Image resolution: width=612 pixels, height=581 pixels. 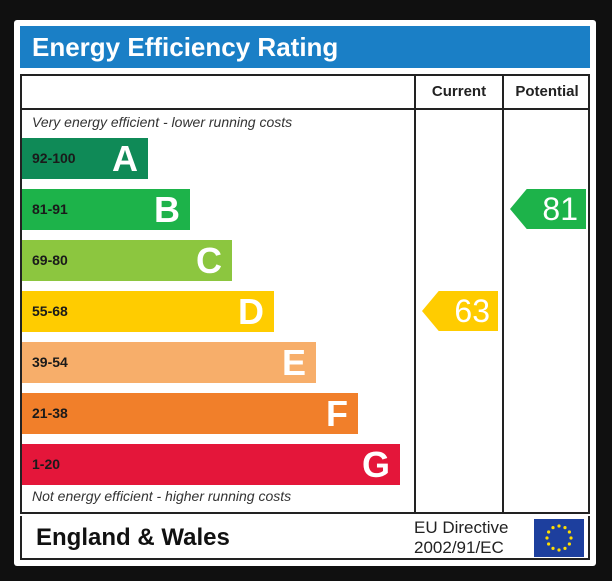 What do you see at coordinates (50, 311) in the screenshot?
I see `band-range-label: 55-68` at bounding box center [50, 311].